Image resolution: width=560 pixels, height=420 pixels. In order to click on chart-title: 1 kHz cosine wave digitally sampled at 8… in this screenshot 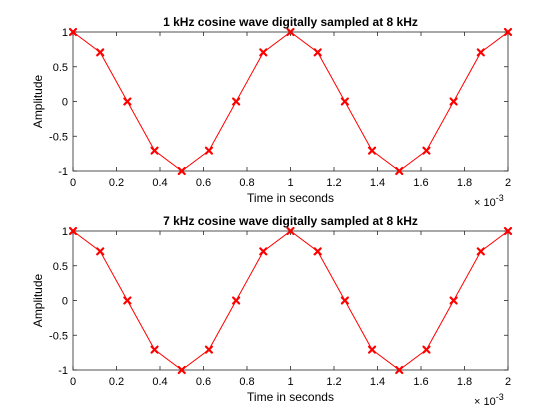, I will do `click(290, 22)`.